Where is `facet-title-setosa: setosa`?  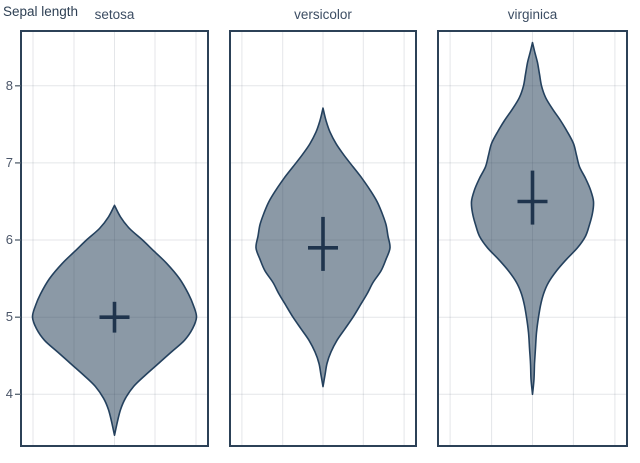 facet-title-setosa: setosa is located at coordinates (114, 14).